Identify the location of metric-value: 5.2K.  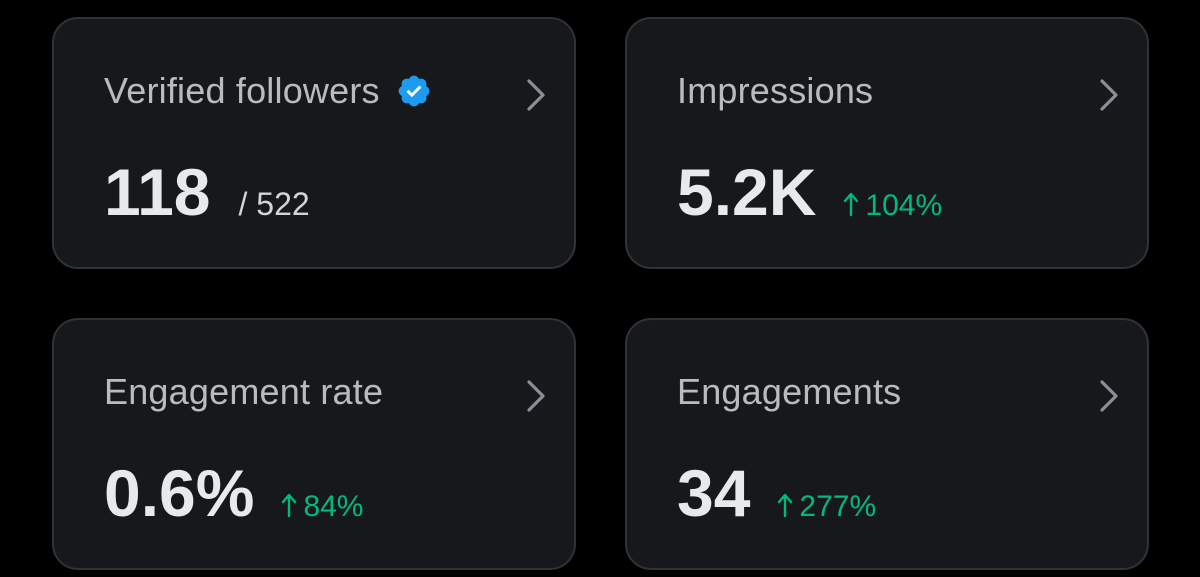
(747, 192).